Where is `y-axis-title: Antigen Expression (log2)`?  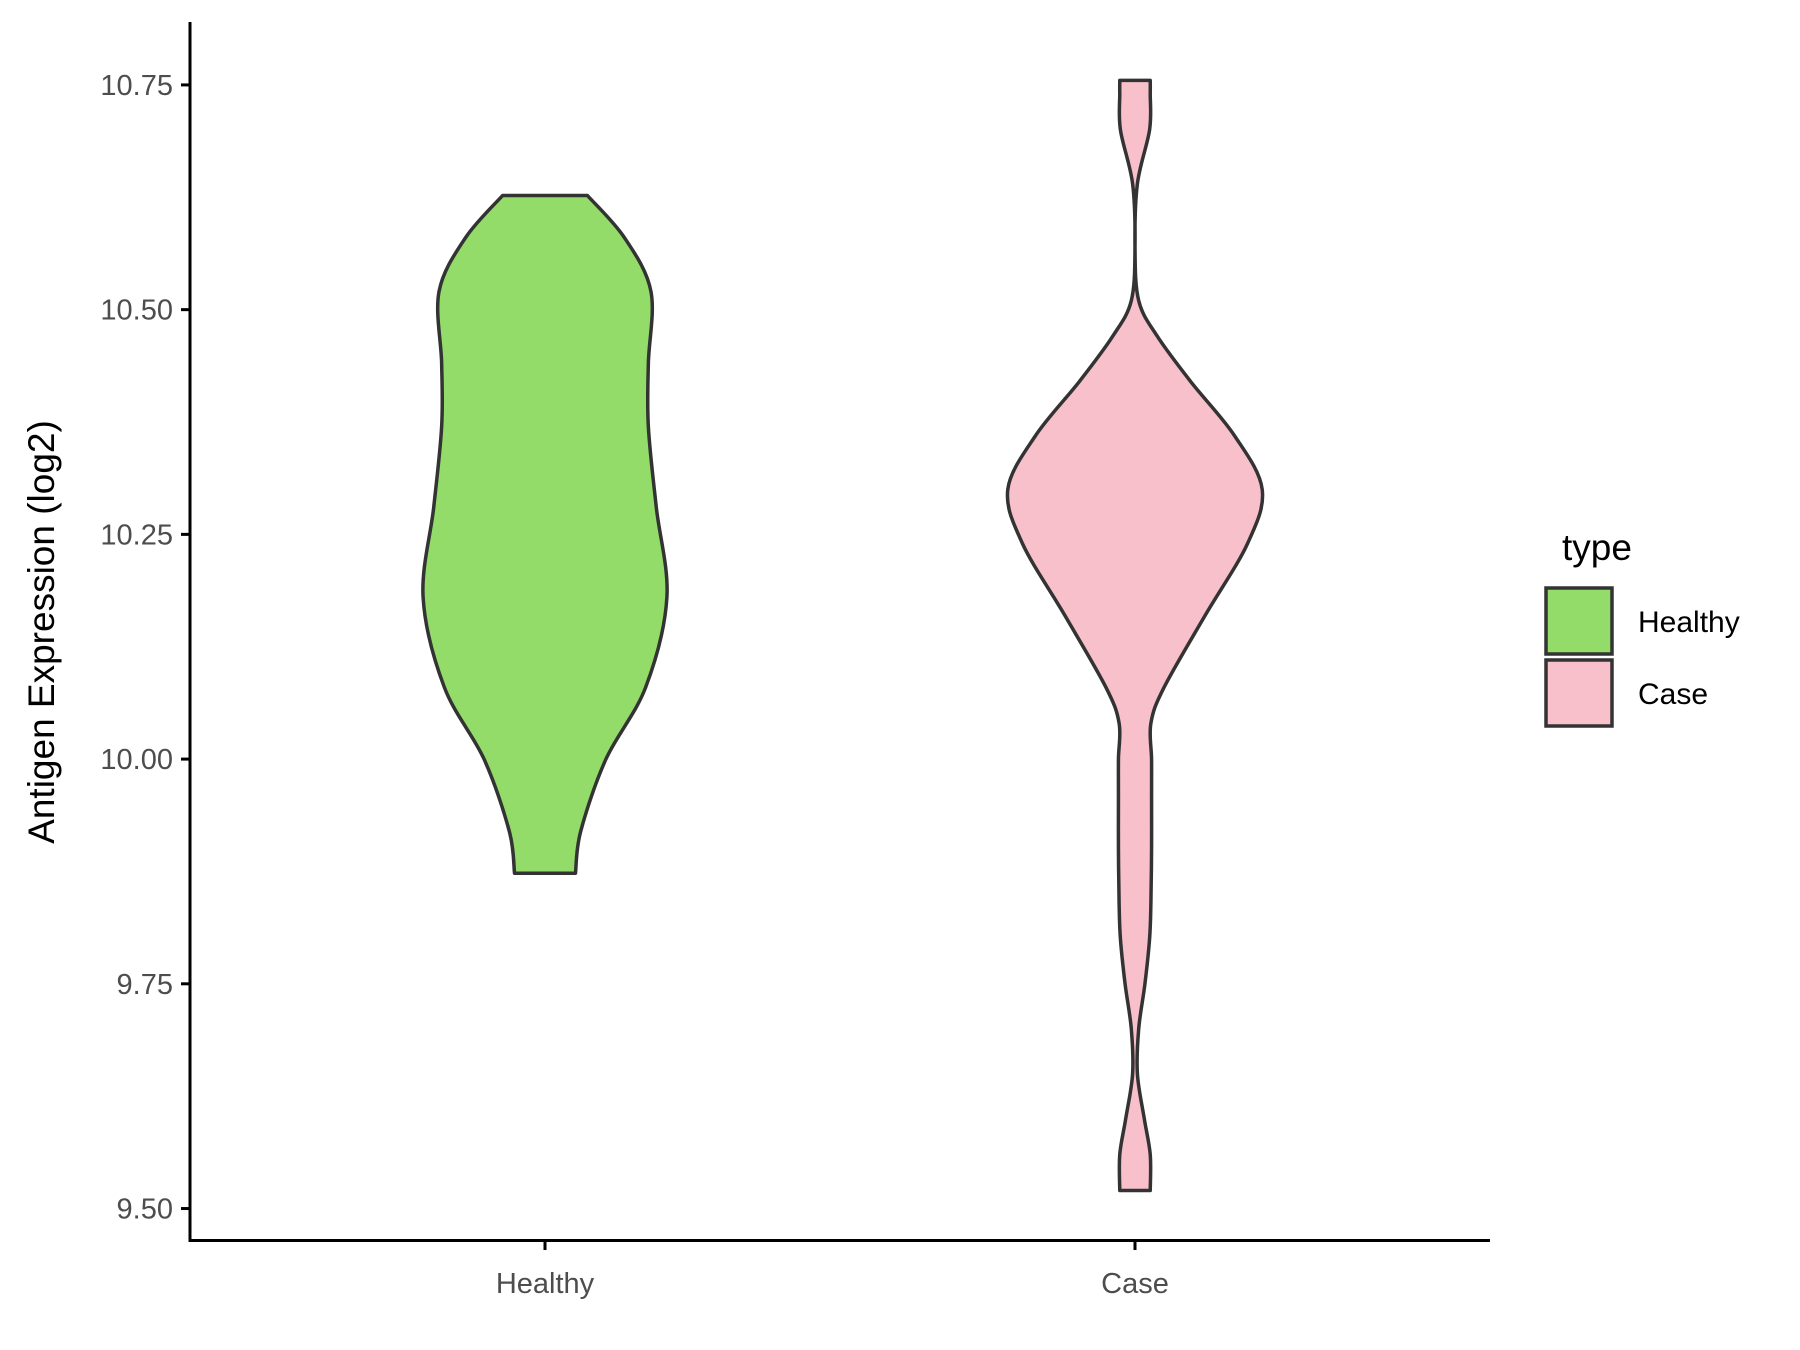 y-axis-title: Antigen Expression (log2) is located at coordinates (41, 632).